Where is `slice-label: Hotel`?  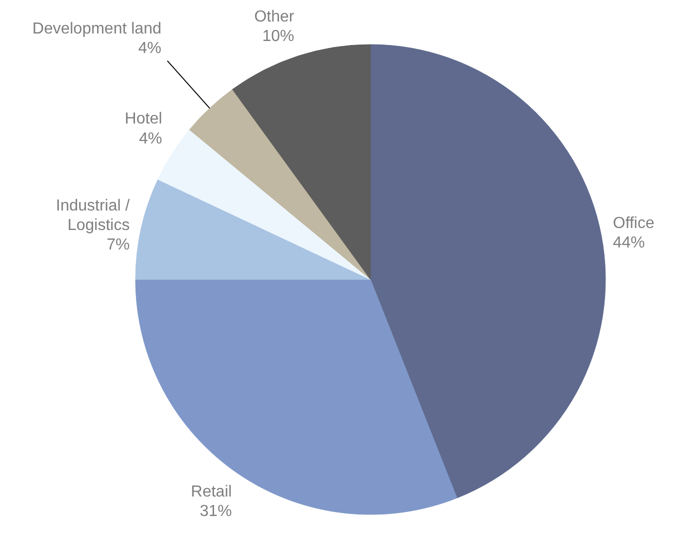
slice-label: Hotel is located at coordinates (143, 119).